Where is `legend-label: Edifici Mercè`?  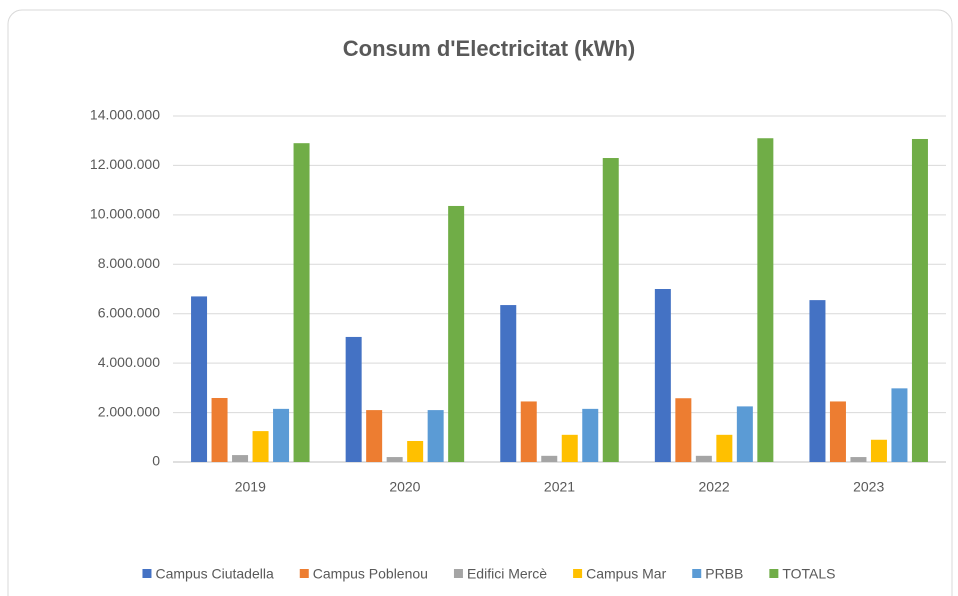
legend-label: Edifici Mercè is located at coordinates (507, 574).